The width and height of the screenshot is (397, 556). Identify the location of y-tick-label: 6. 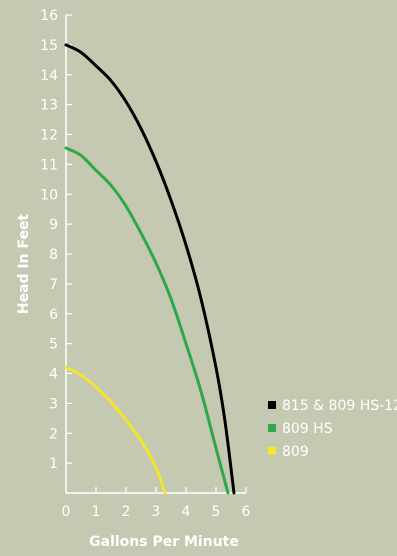
(53, 315).